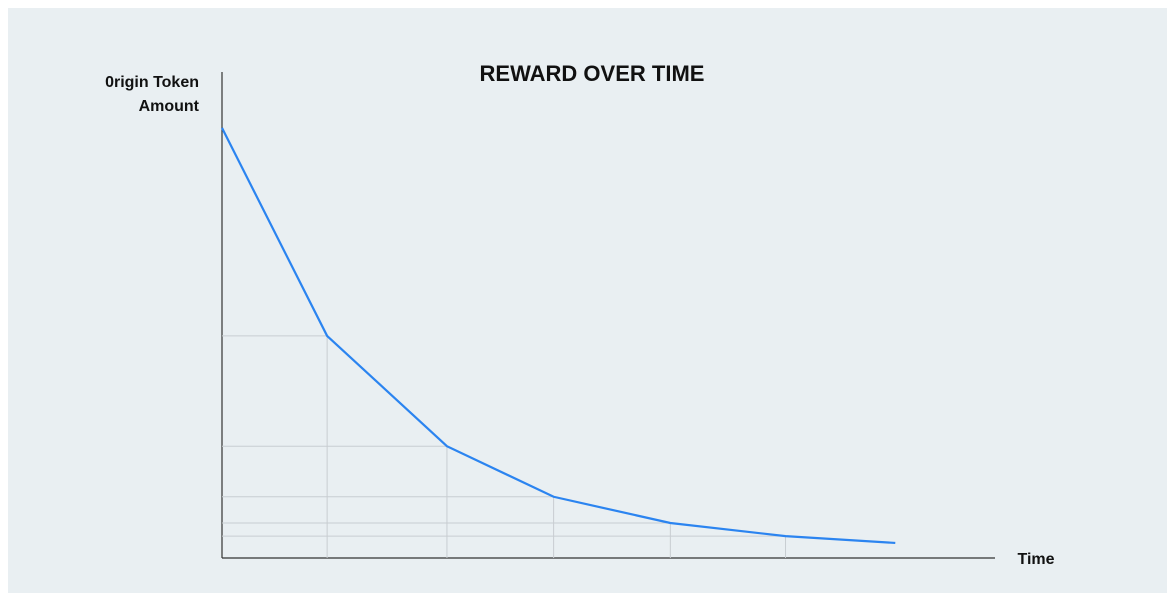 This screenshot has height=601, width=1175. I want to click on x-axis-label: Time, so click(1035, 559).